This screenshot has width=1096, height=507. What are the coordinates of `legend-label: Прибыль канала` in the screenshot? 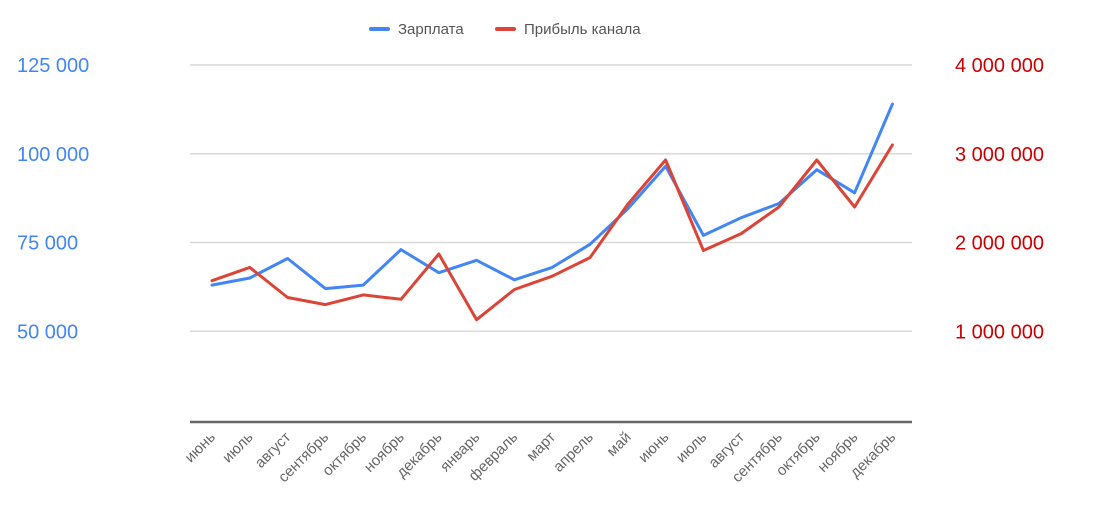 It's located at (582, 29).